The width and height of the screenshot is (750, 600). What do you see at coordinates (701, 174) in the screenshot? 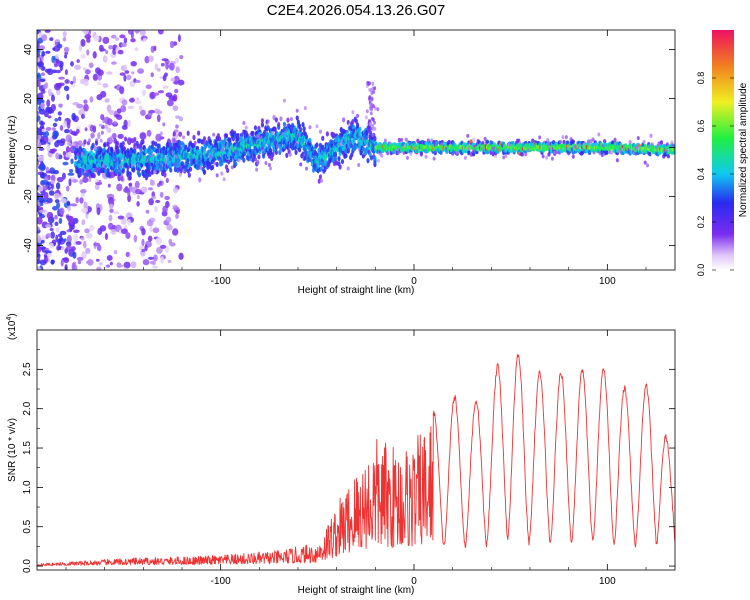
I see `colorbar-tick-label: 0.4` at bounding box center [701, 174].